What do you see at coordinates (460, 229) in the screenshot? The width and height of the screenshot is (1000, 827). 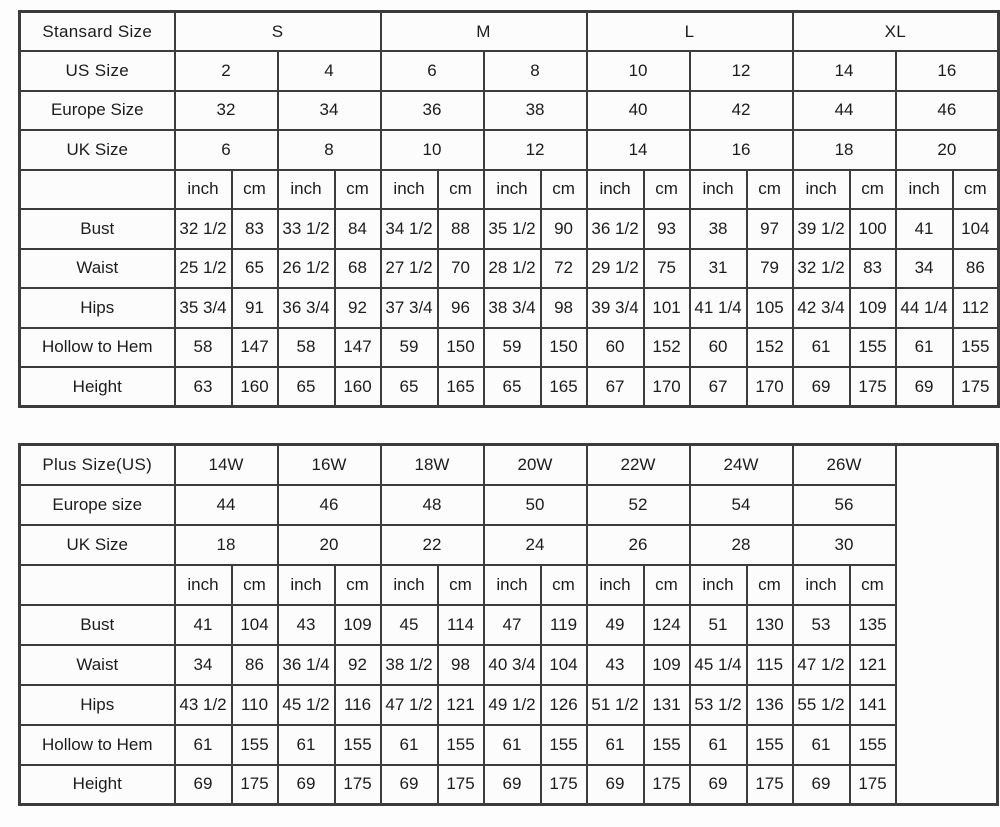 I see `bust-cm-value: 88` at bounding box center [460, 229].